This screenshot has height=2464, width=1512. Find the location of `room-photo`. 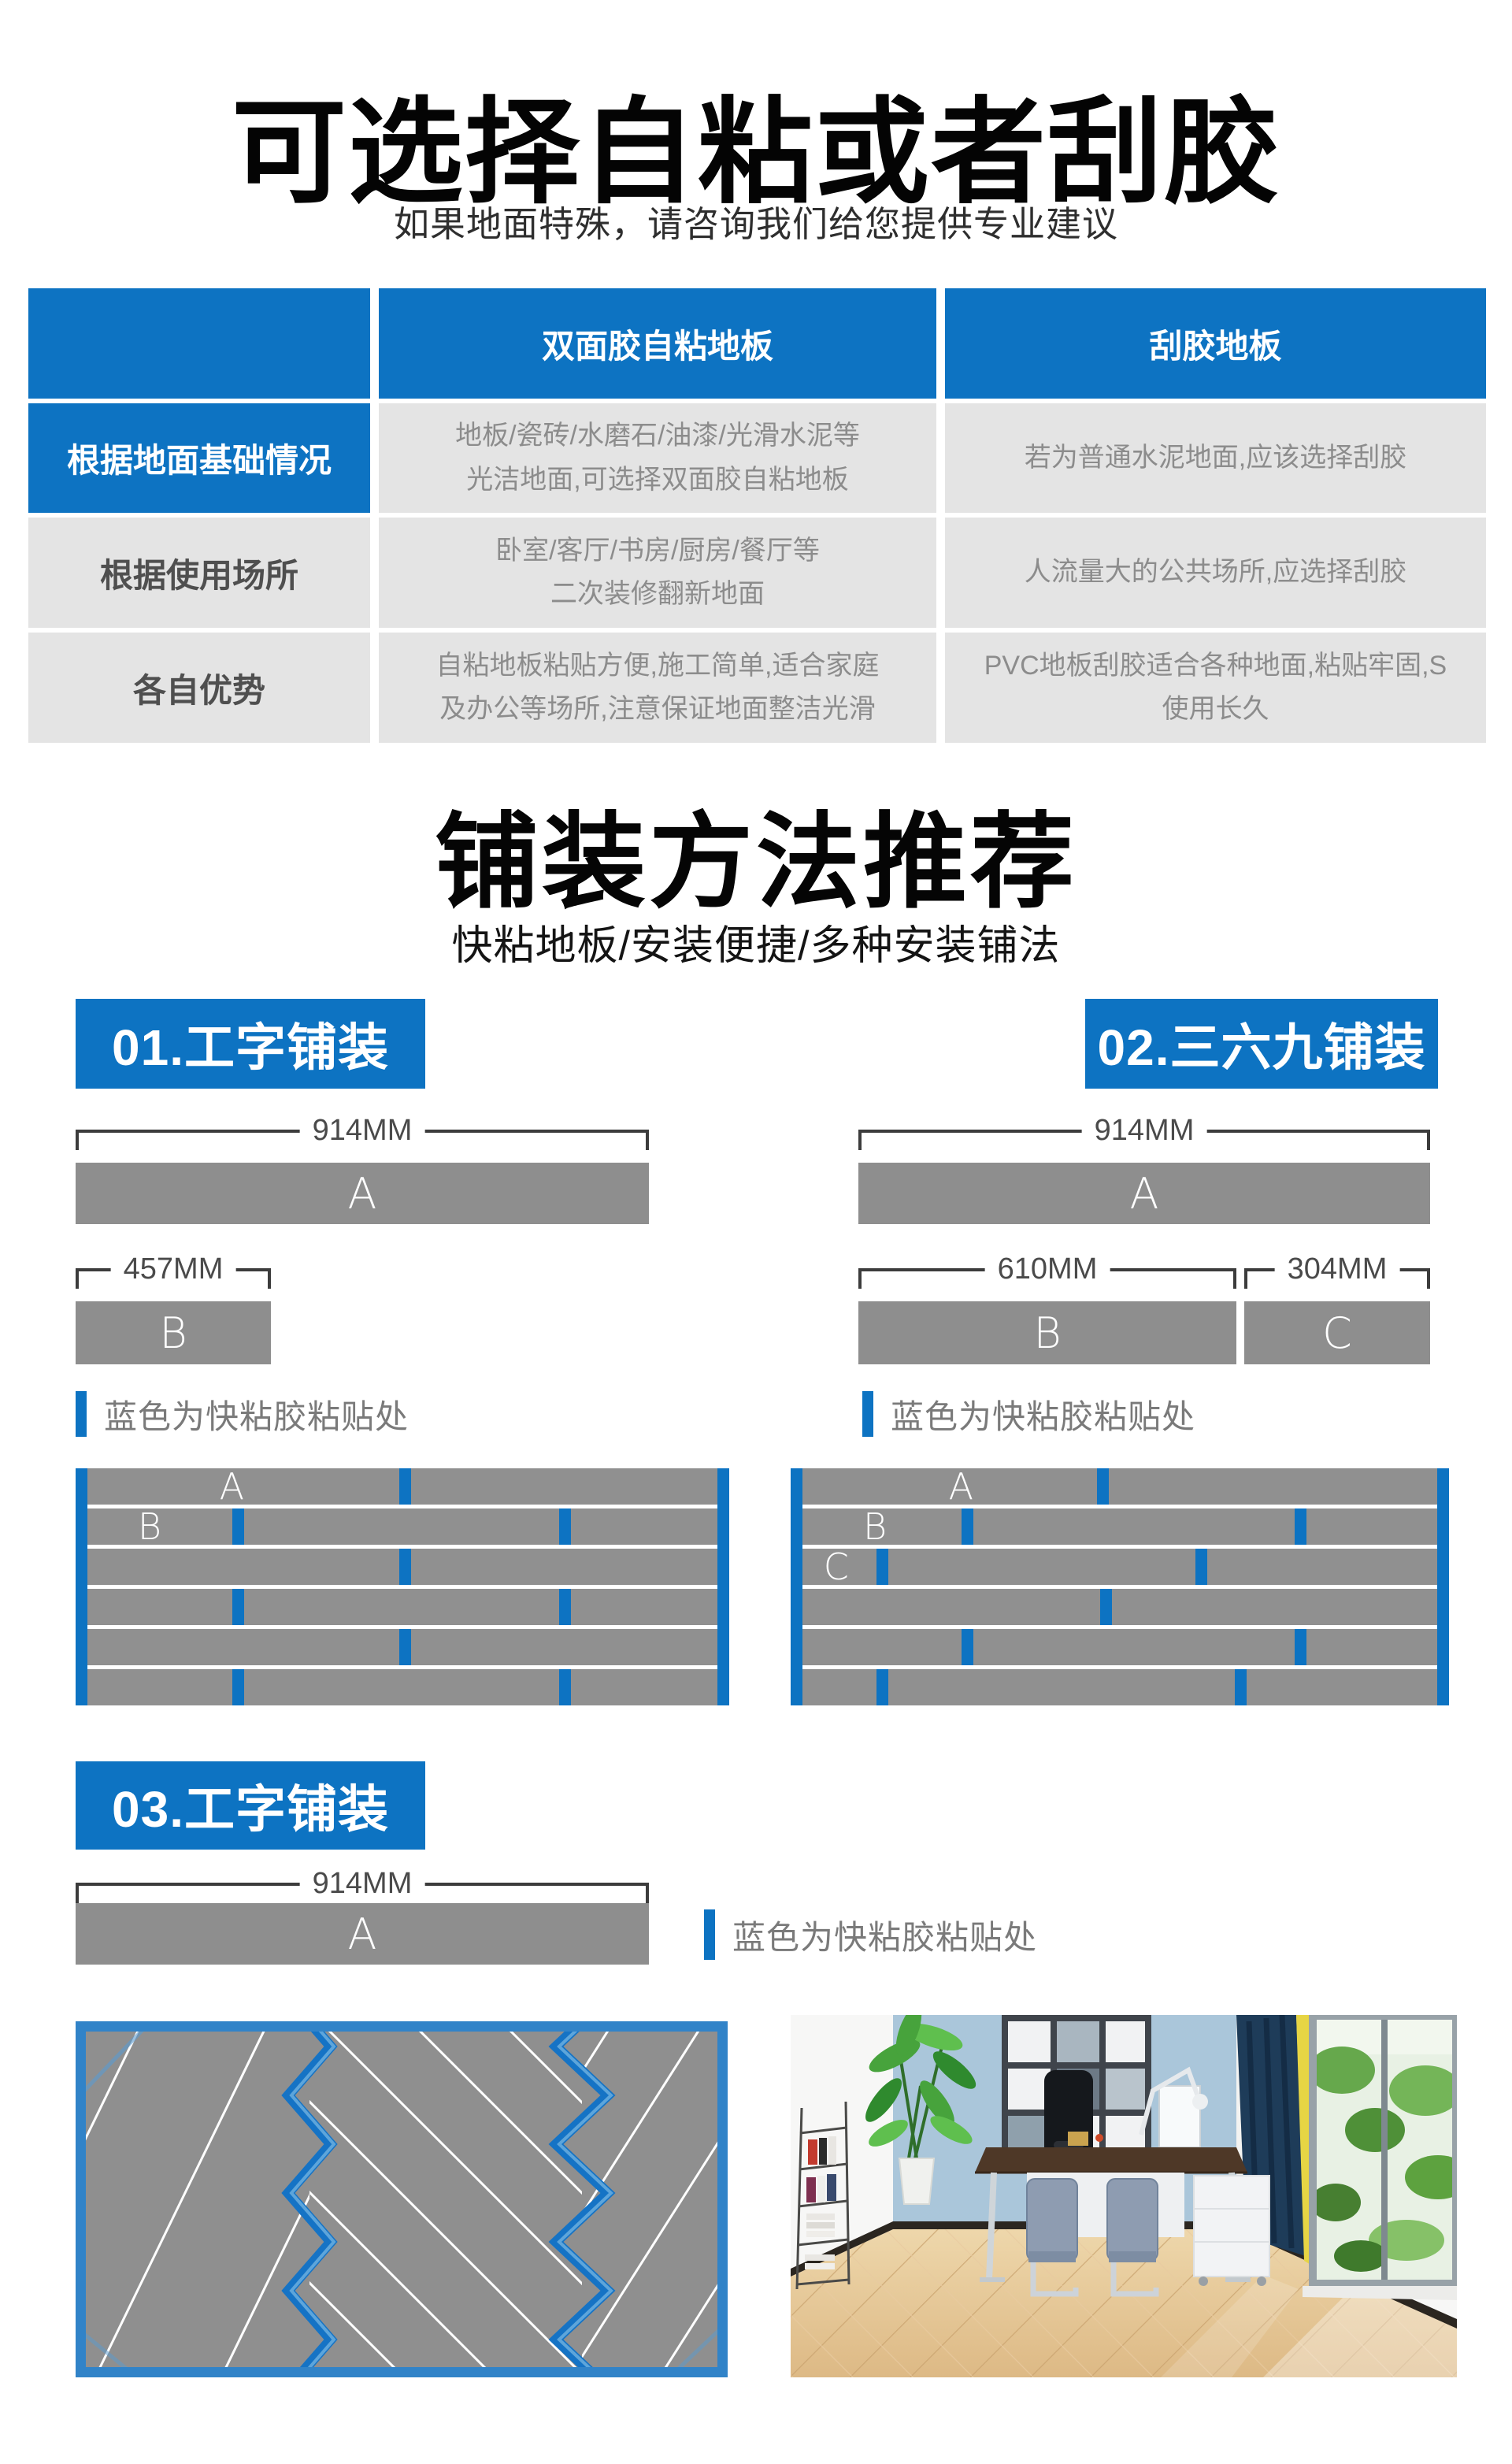

room-photo is located at coordinates (1124, 2196).